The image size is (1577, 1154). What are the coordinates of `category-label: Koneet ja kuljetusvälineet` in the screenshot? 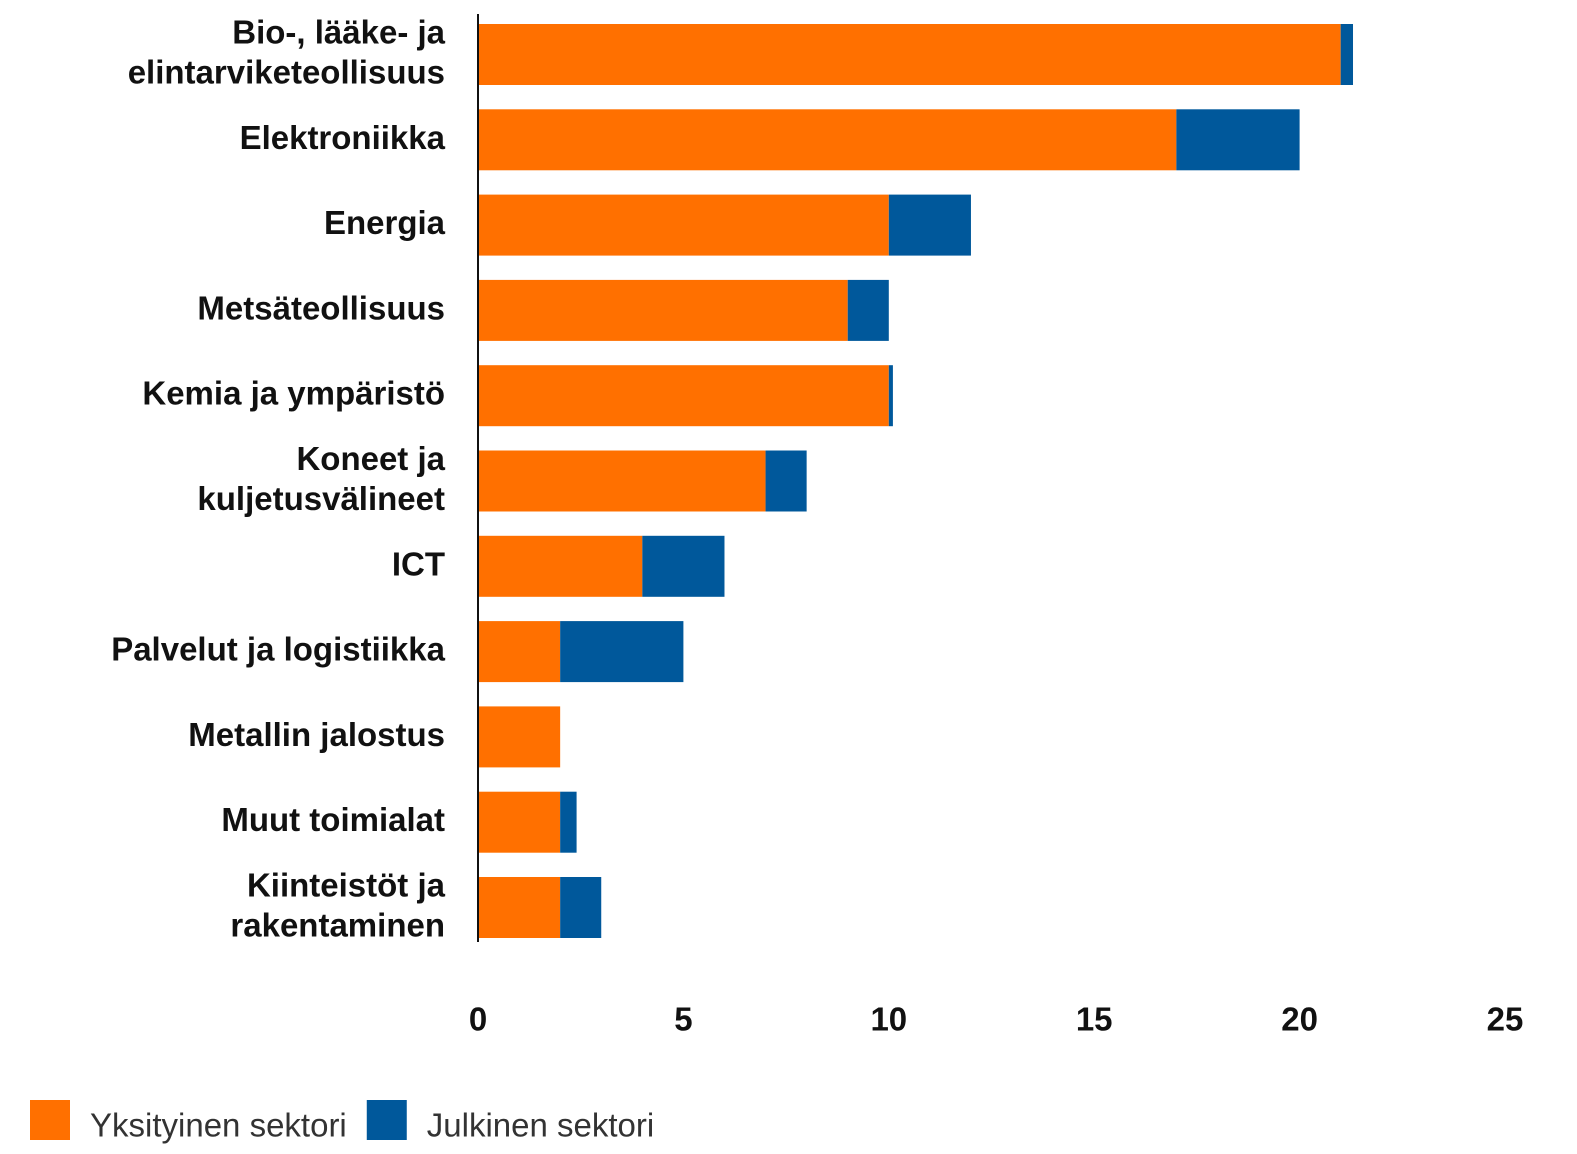 It's located at (321, 478).